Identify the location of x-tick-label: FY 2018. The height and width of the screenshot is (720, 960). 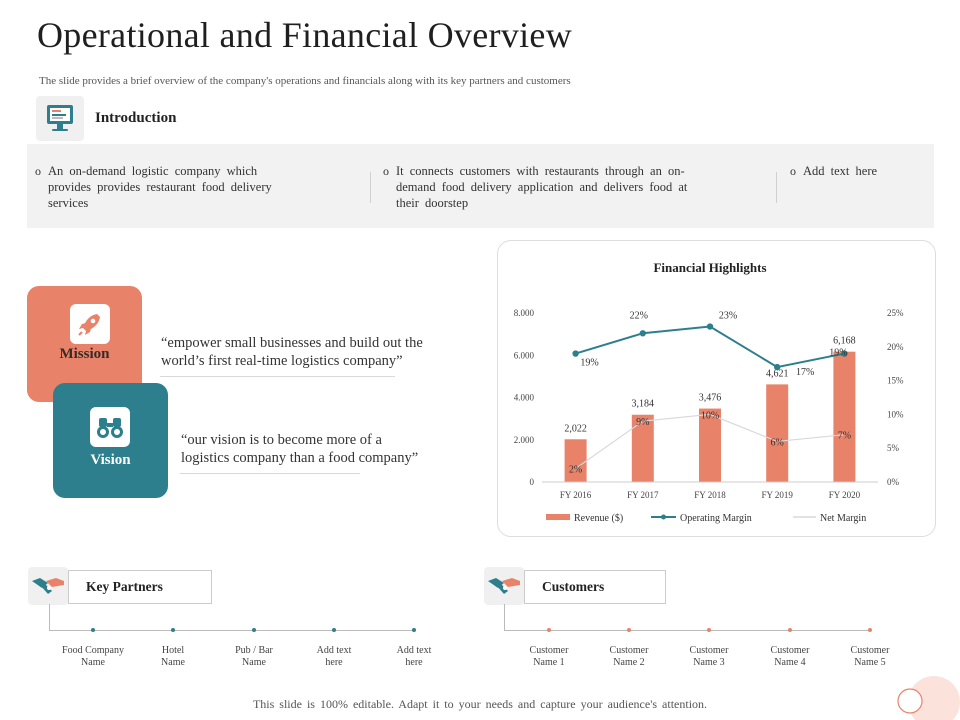
(710, 495).